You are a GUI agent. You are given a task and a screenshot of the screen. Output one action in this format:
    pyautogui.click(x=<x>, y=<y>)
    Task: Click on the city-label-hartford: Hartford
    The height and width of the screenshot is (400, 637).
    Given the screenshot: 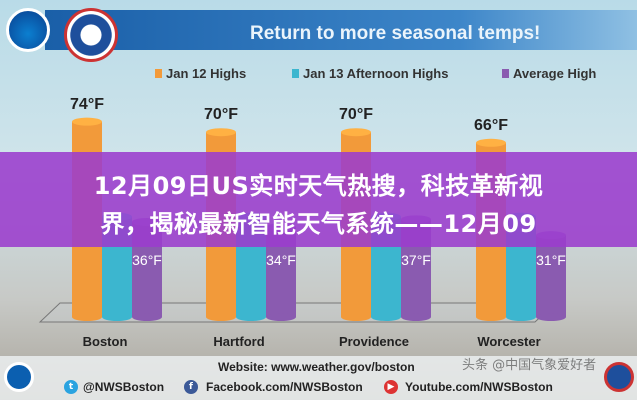 What is the action you would take?
    pyautogui.click(x=239, y=341)
    